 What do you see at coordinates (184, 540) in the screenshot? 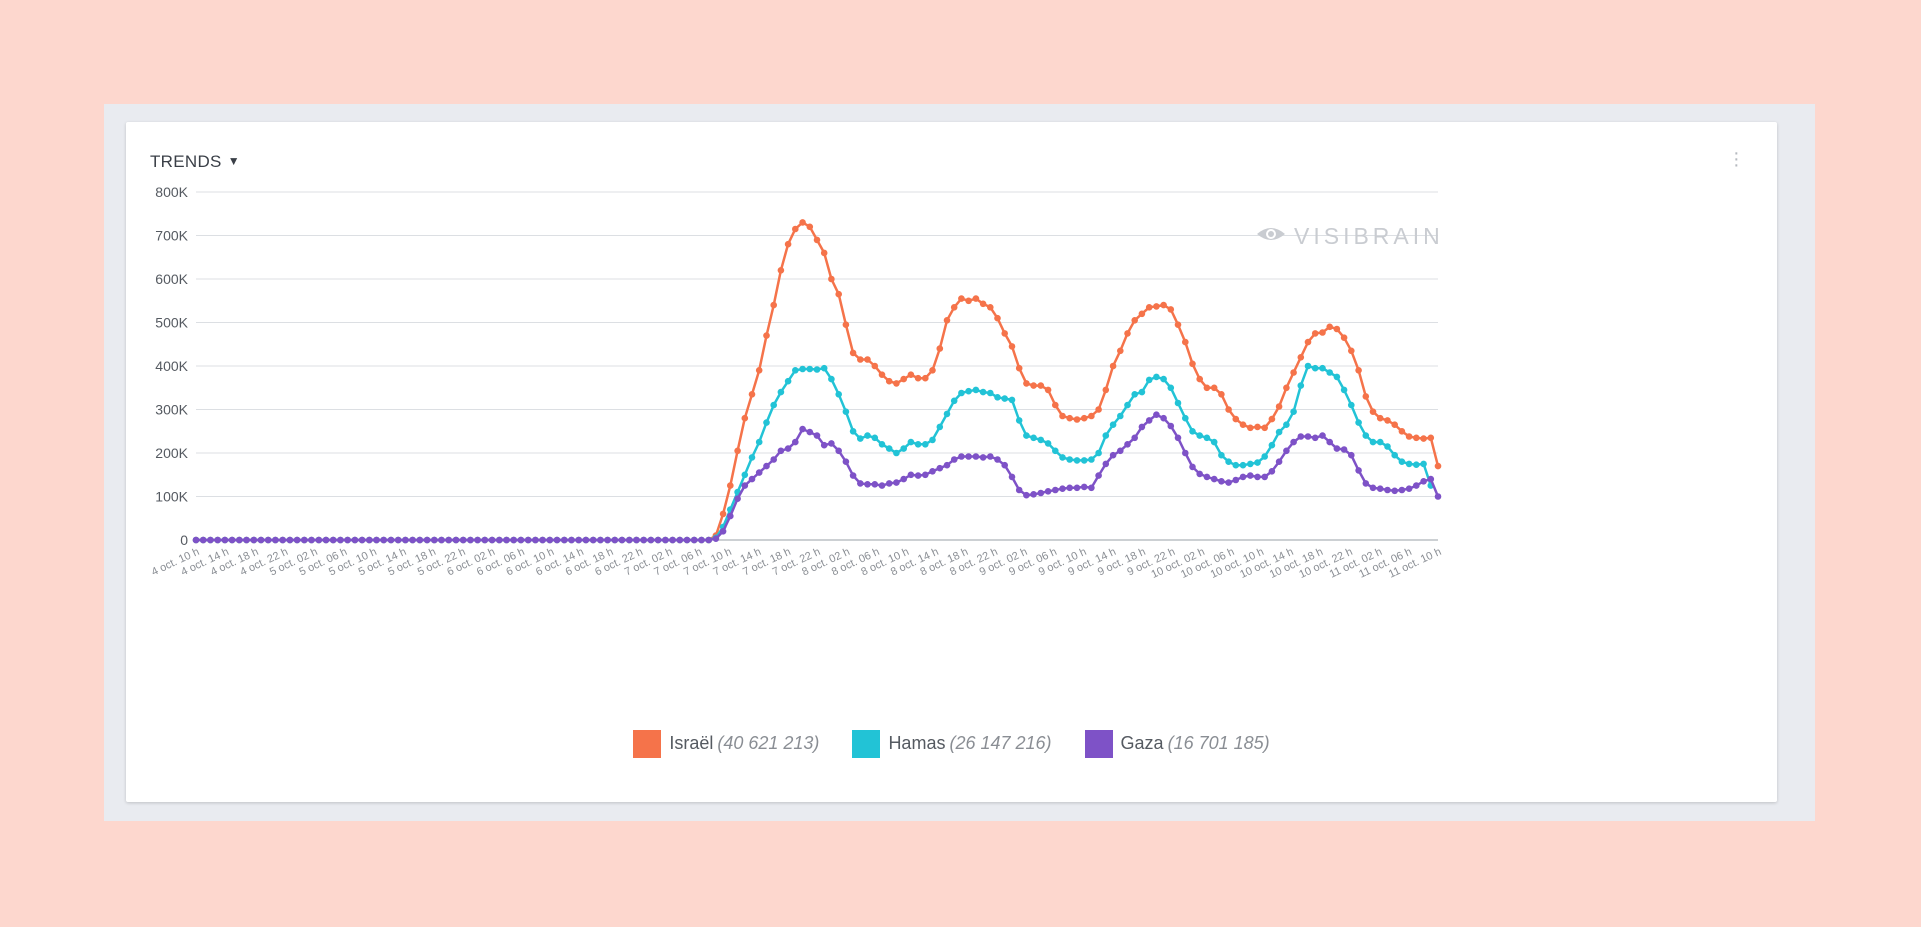
I see `y-tick-label: 0` at bounding box center [184, 540].